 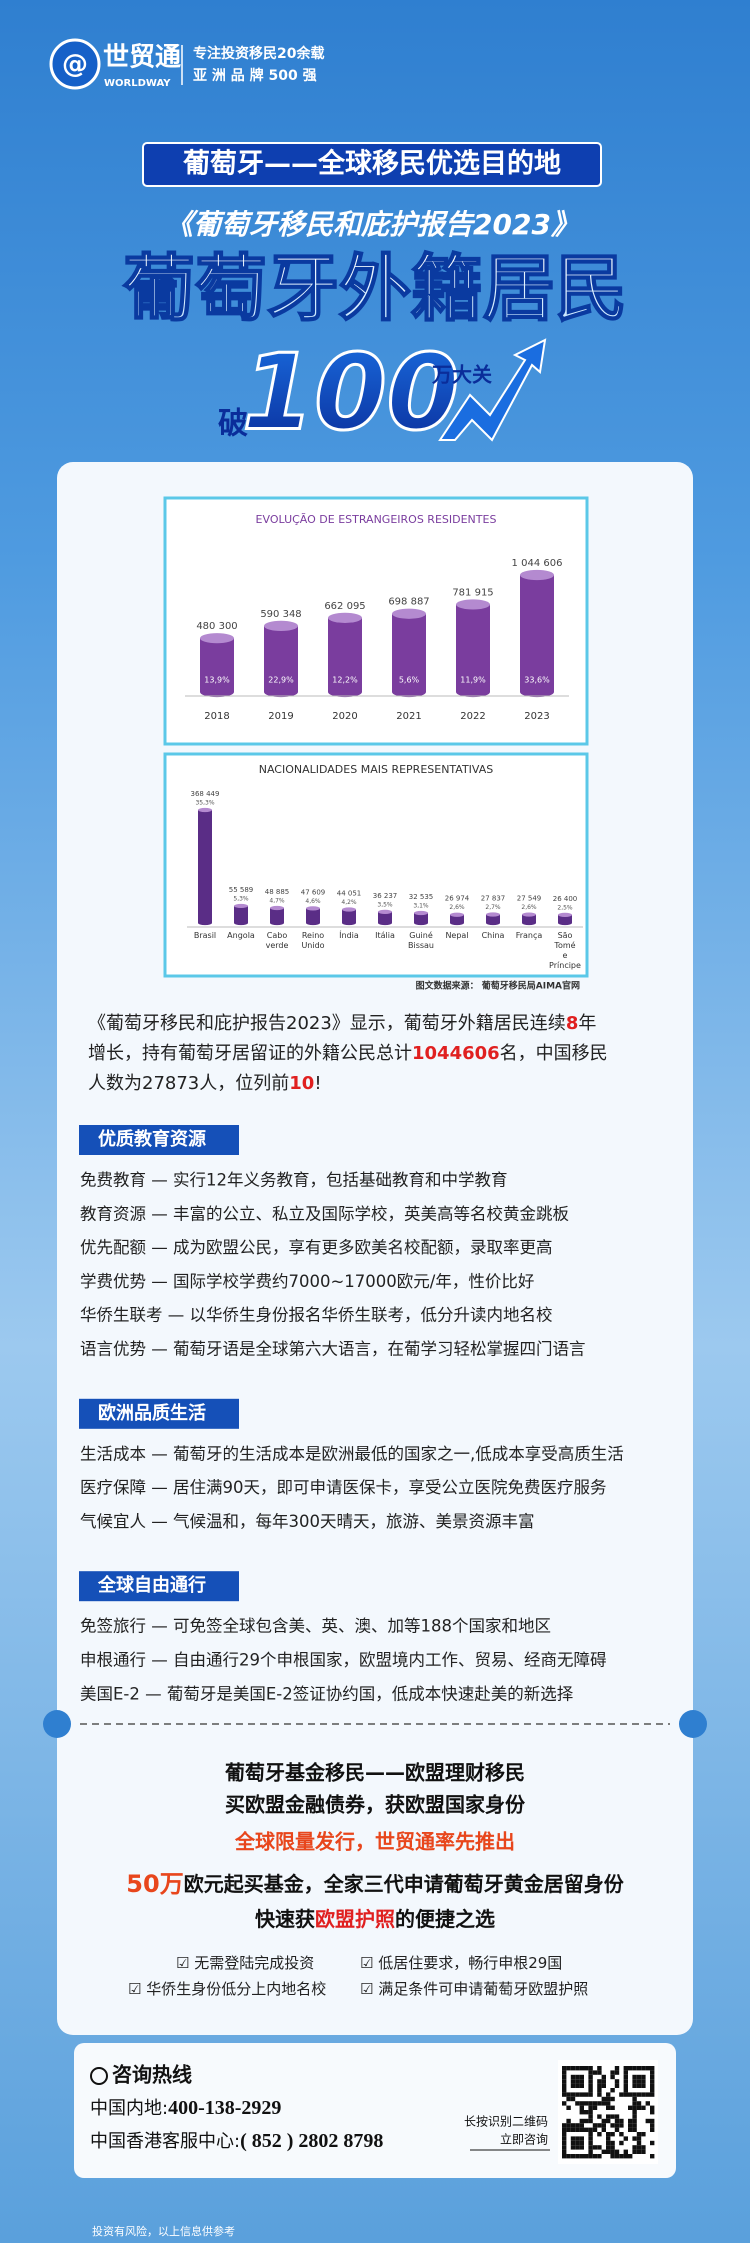 What do you see at coordinates (165, 2141) in the screenshot?
I see `contact-label: 中国香港客服中心:` at bounding box center [165, 2141].